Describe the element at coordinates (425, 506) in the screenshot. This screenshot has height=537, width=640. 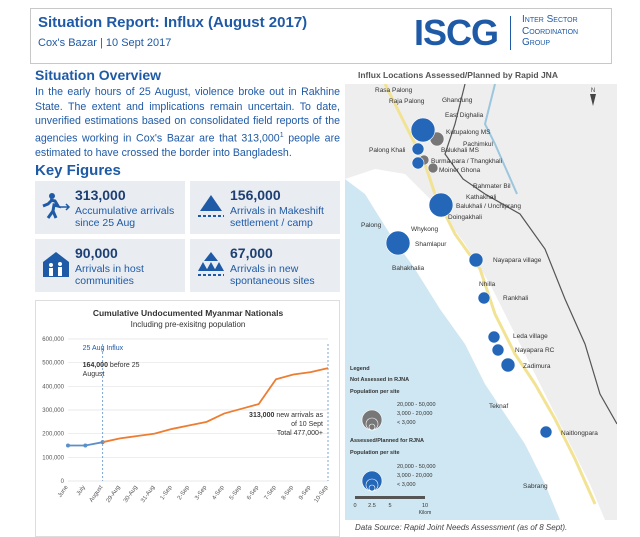
I see `scale-label: 10` at that location.